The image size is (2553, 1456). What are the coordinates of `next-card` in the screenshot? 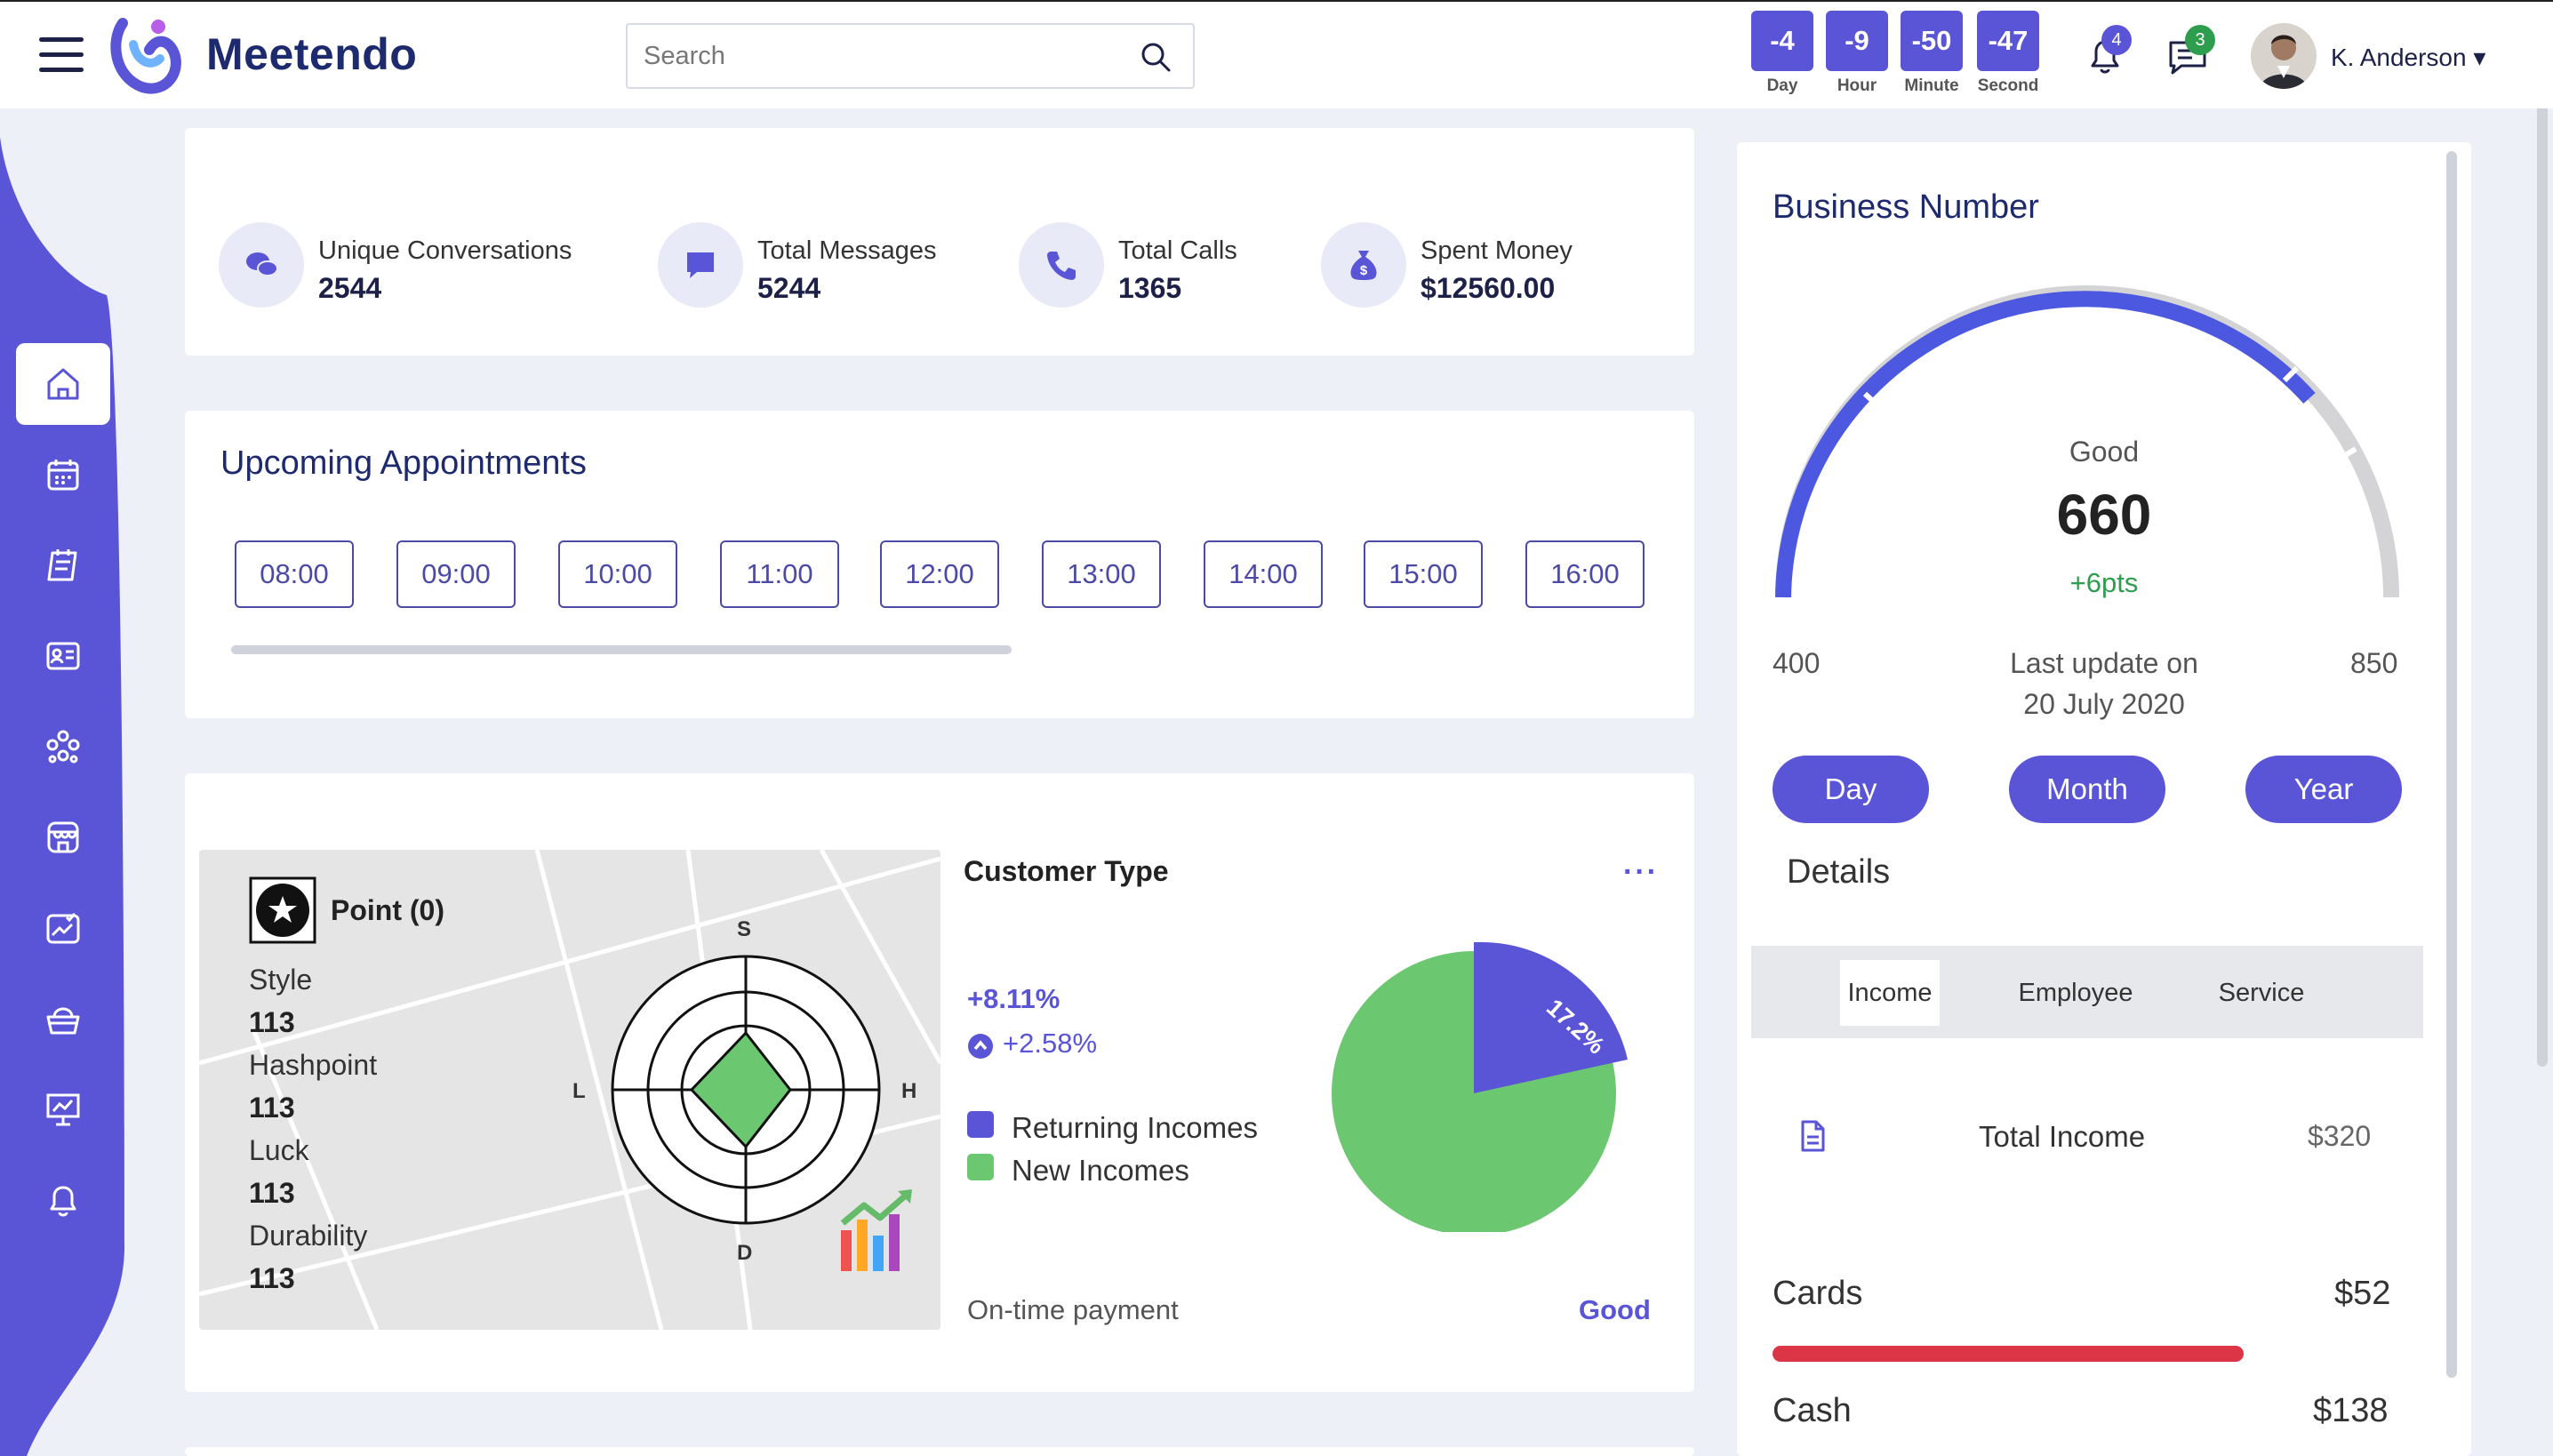 It's located at (939, 1451).